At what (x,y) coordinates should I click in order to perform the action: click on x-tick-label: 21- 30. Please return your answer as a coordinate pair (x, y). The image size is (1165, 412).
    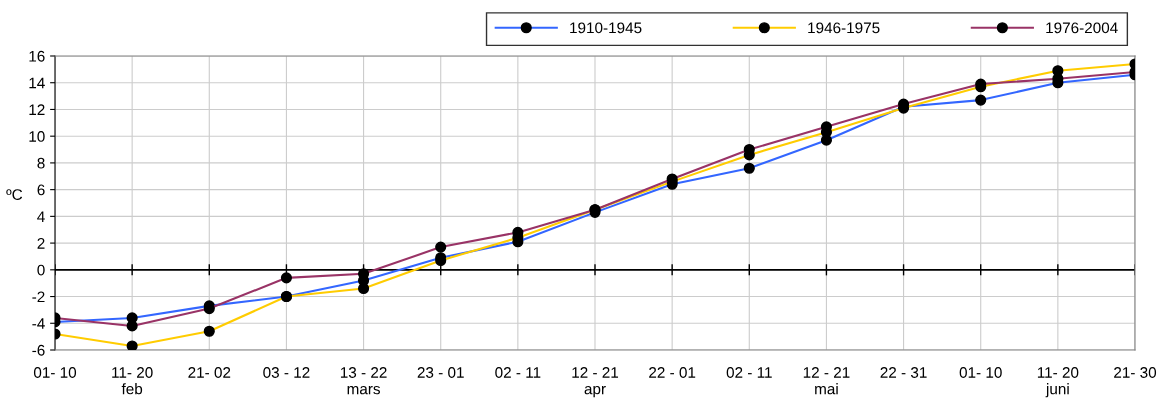
    Looking at the image, I should click on (1135, 372).